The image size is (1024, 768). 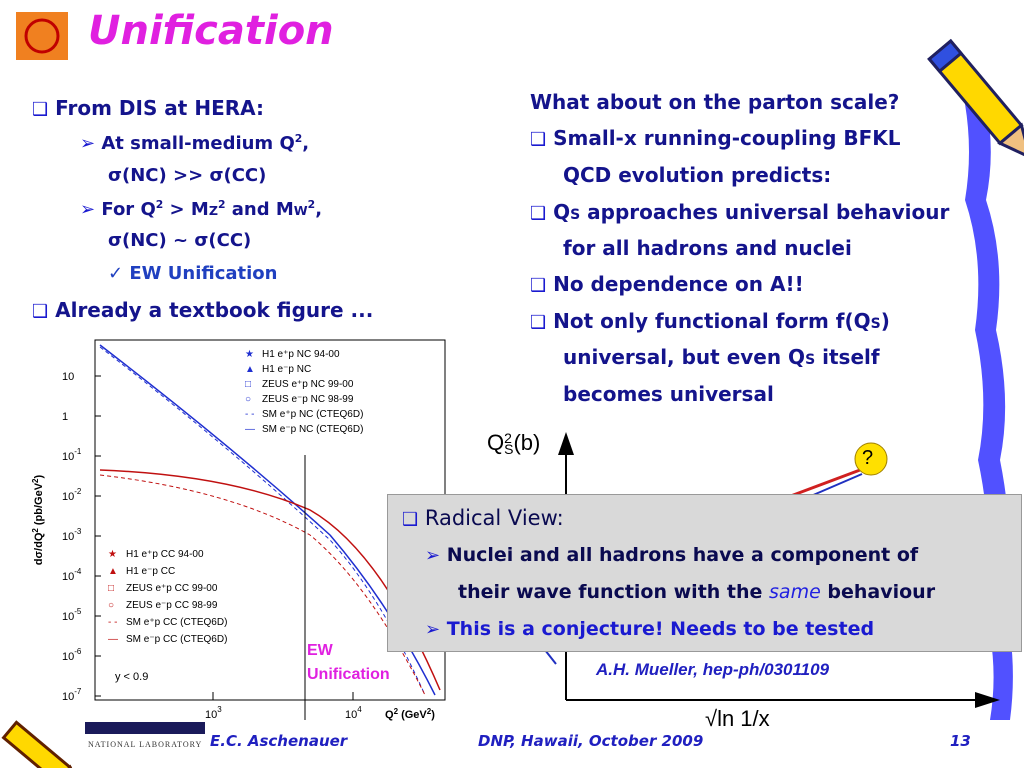 What do you see at coordinates (150, 571) in the screenshot?
I see `legend-entry: H1 e⁻p CC` at bounding box center [150, 571].